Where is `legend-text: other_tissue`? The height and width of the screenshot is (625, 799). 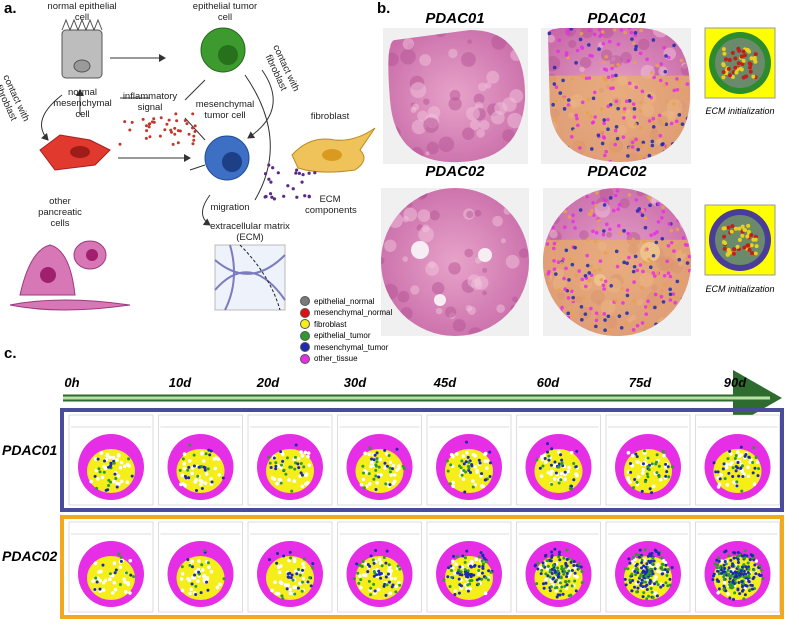
legend-text: other_tissue is located at coordinates (336, 358).